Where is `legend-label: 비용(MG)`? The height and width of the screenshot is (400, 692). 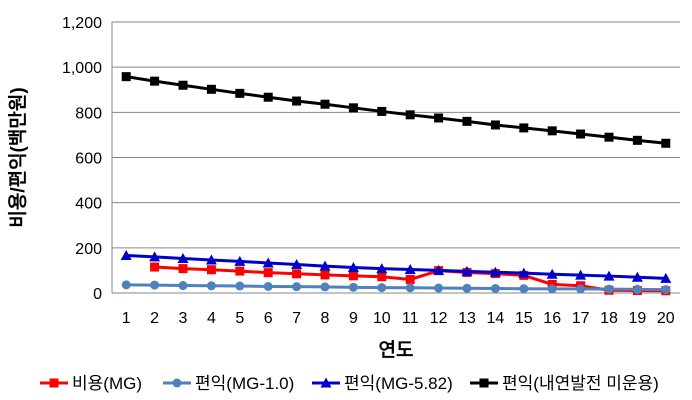 legend-label: 비용(MG) is located at coordinates (107, 383).